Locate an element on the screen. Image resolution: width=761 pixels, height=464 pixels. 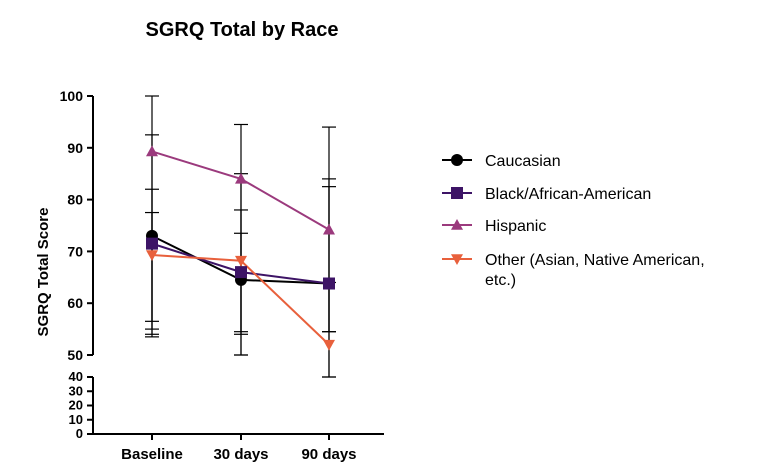
y-axis-label: SGRQ Total Score is located at coordinates (43, 272).